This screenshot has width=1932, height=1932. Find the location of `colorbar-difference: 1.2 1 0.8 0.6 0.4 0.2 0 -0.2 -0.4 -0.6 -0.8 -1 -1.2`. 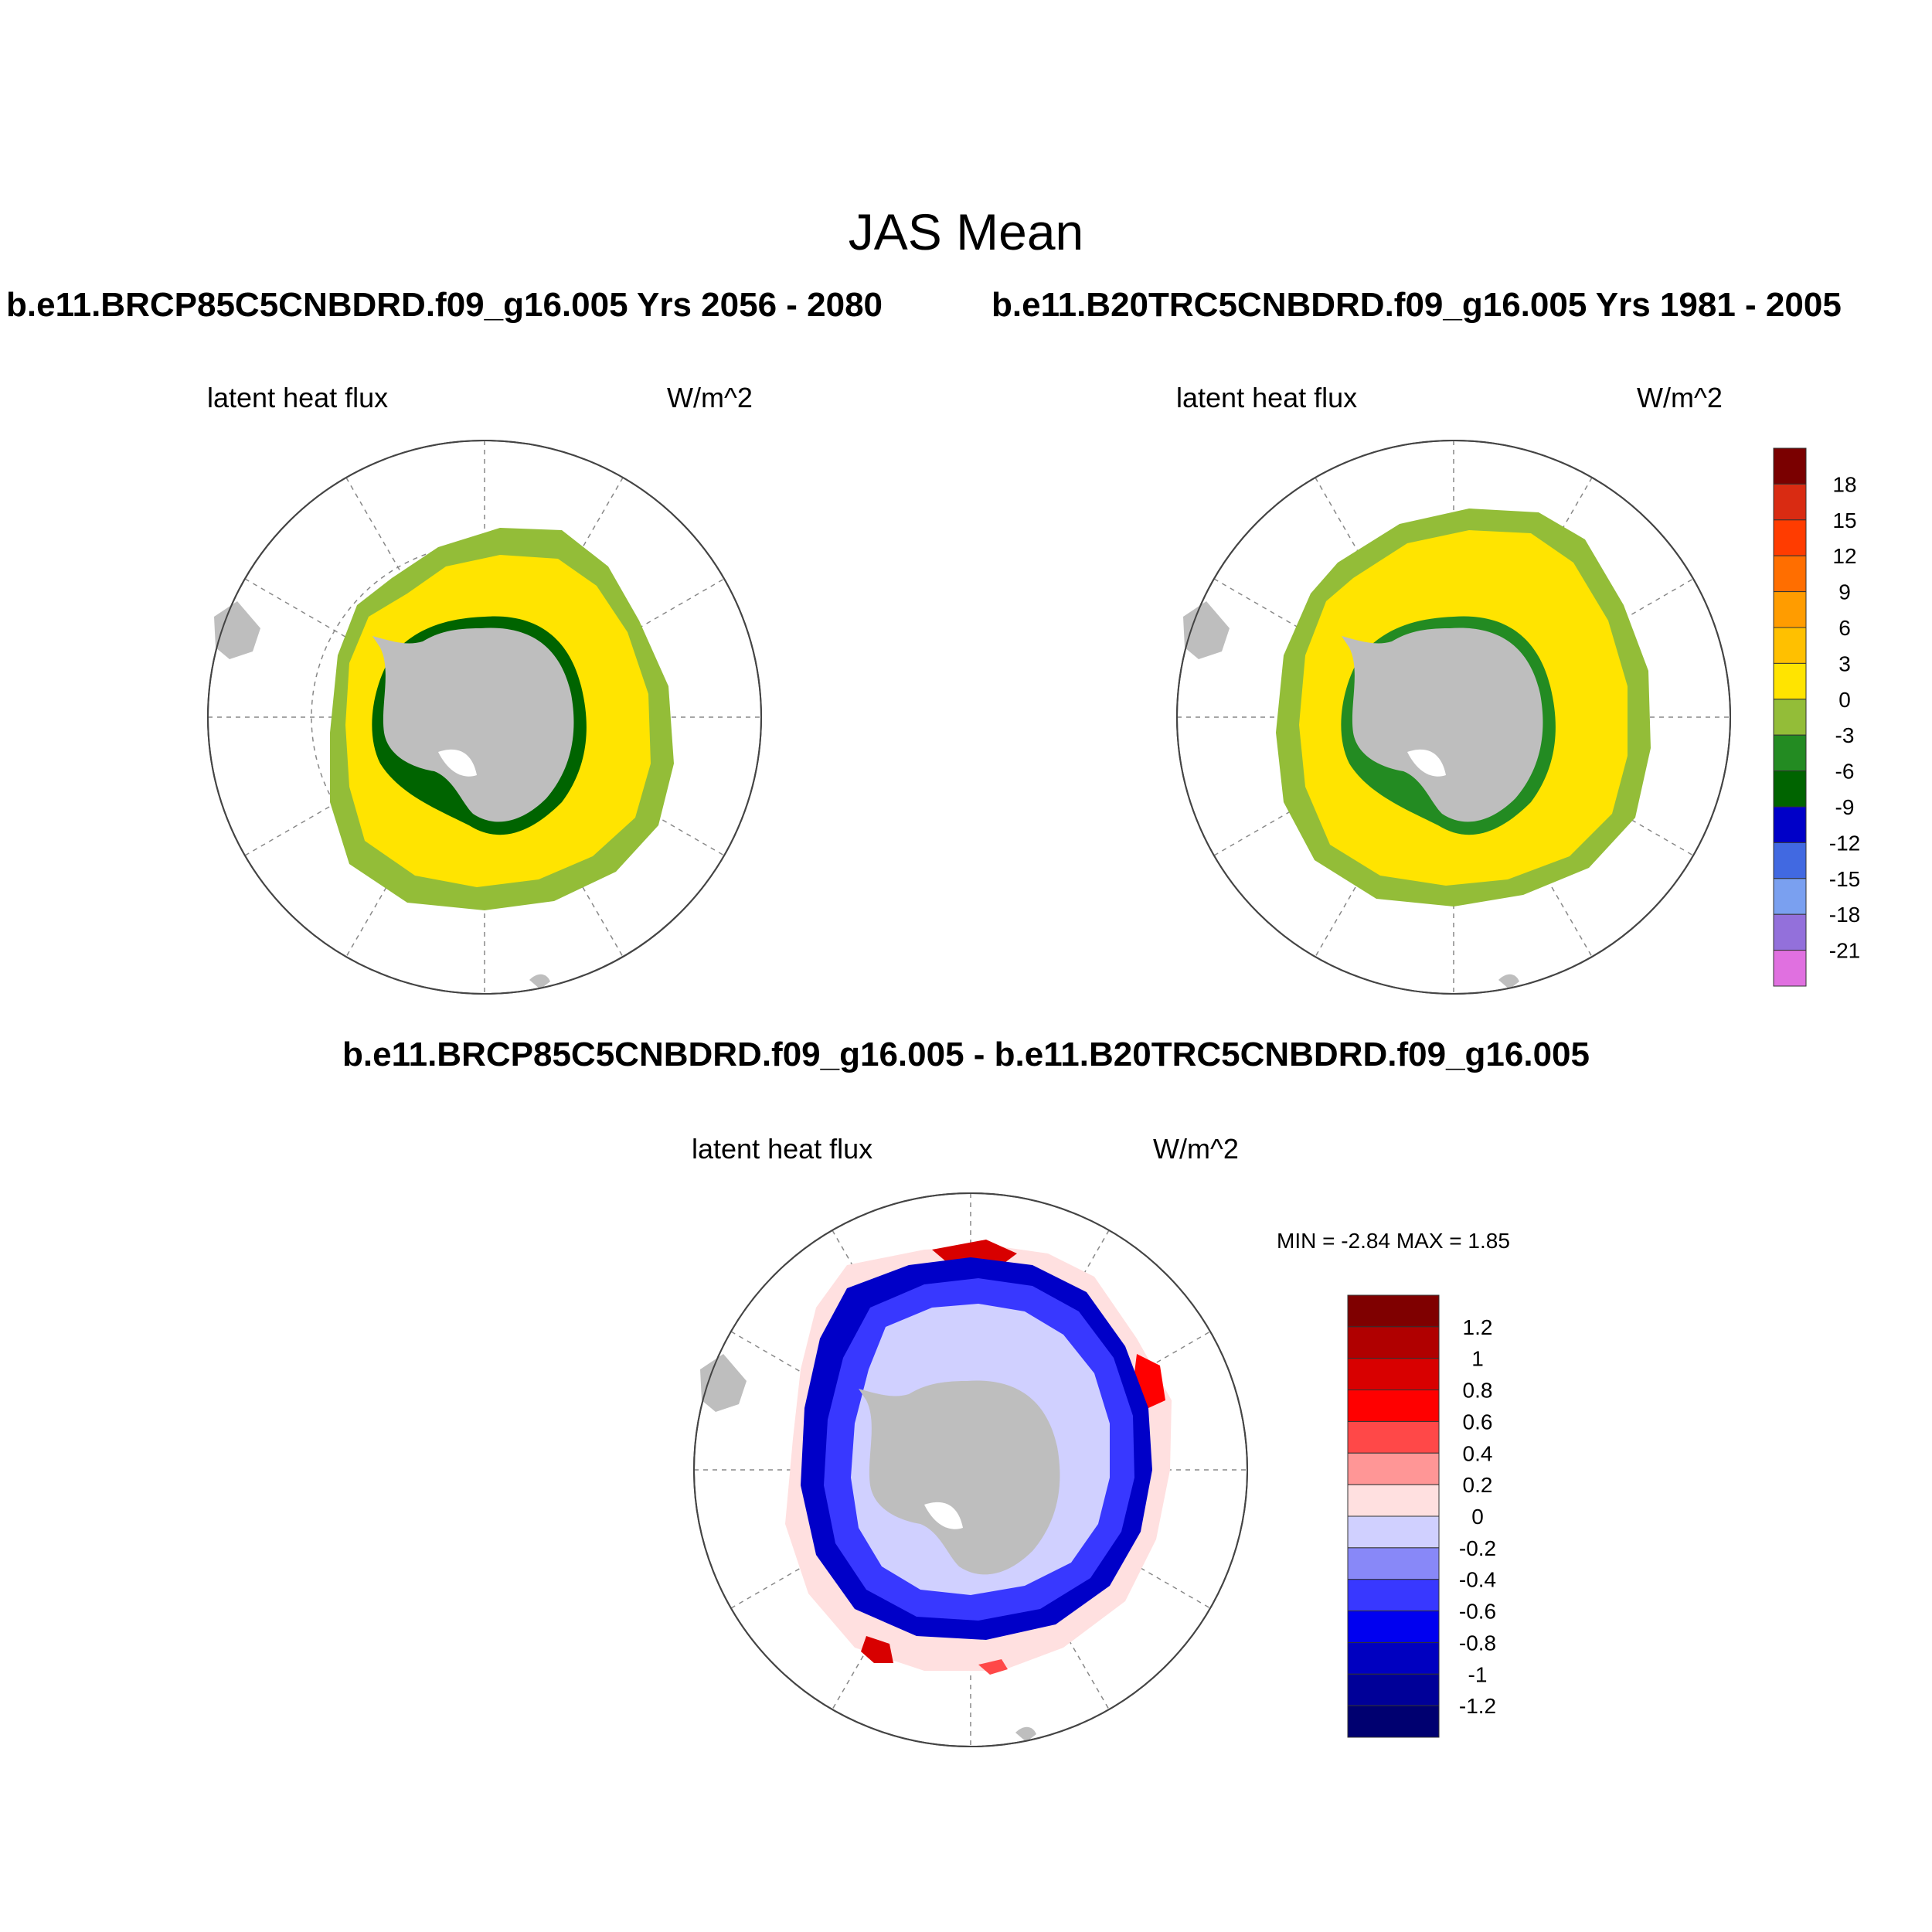

colorbar-difference: 1.2 1 0.8 0.6 0.4 0.2 0 -0.2 -0.4 -0.6 -0.8 -1 -1.2 is located at coordinates (1421, 1516).